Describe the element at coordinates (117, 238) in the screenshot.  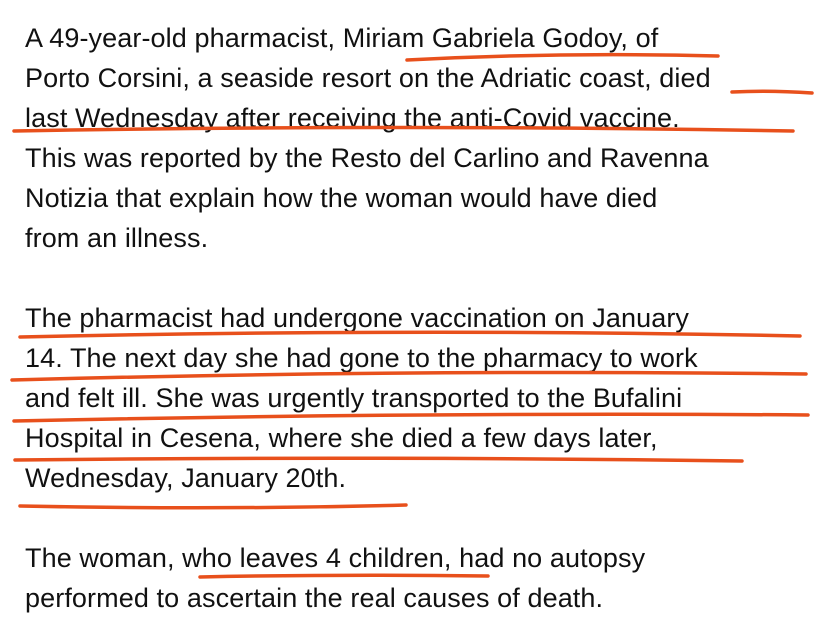
I see `paragraph-1-line-6: from an illness.` at that location.